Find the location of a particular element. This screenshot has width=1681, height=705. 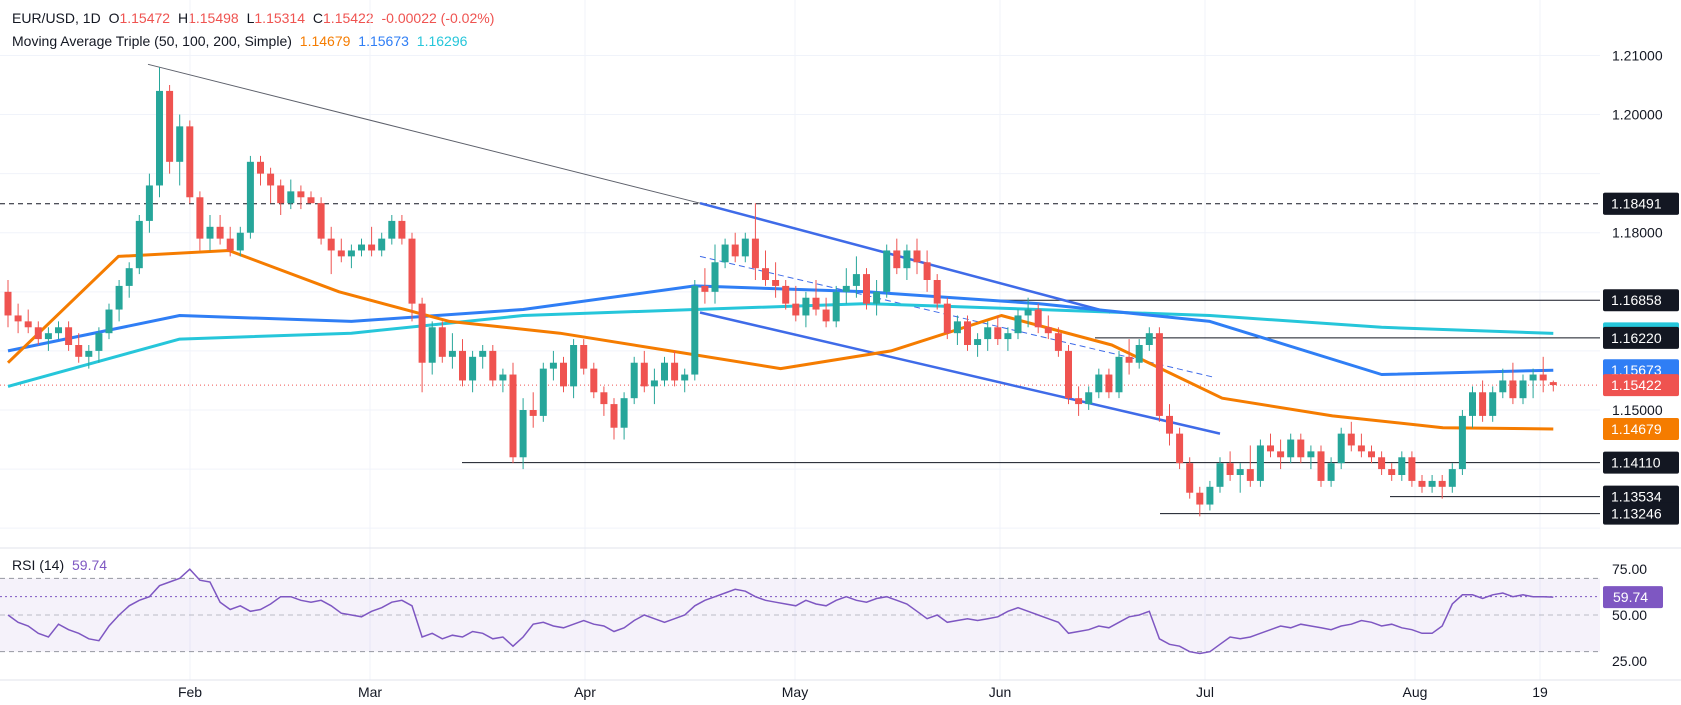

time-tick-label: Jun is located at coordinates (1000, 692).